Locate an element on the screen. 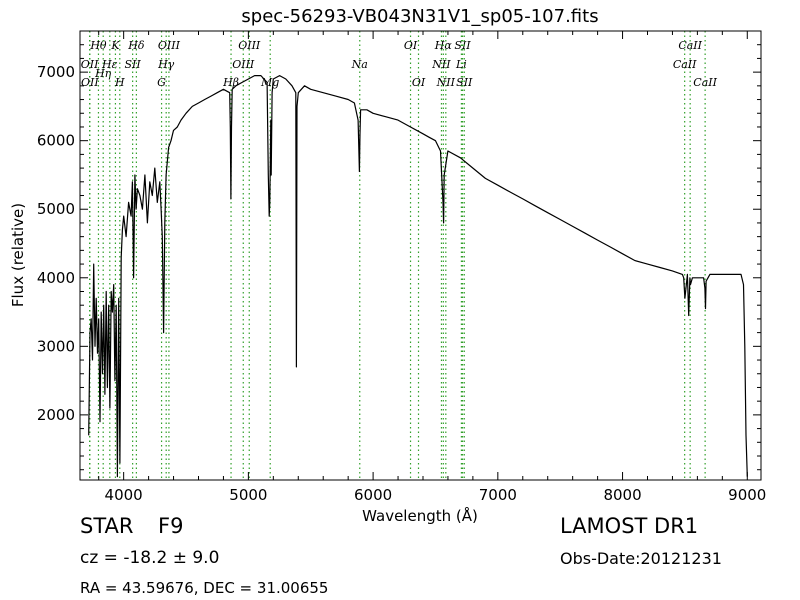 The height and width of the screenshot is (600, 800). y-tick-label: 6000 is located at coordinates (56, 141).